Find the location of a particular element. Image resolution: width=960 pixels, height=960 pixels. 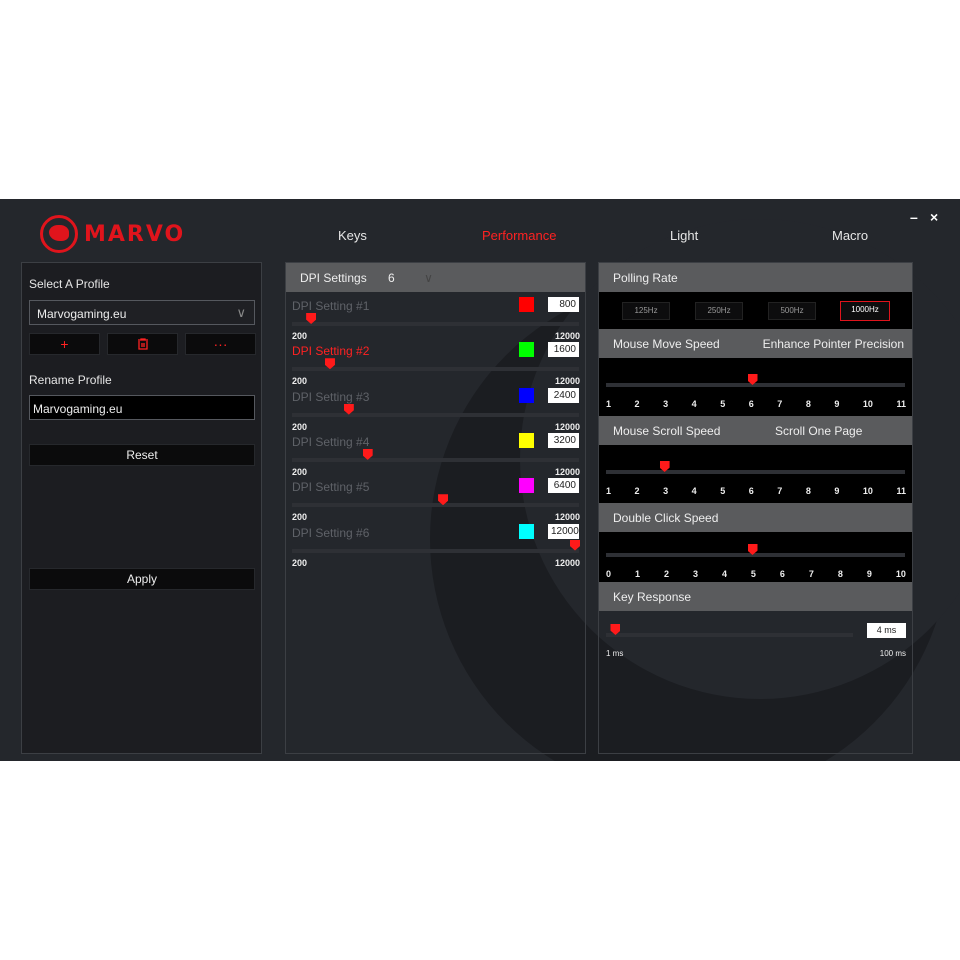

tab-light: Light is located at coordinates (684, 235).